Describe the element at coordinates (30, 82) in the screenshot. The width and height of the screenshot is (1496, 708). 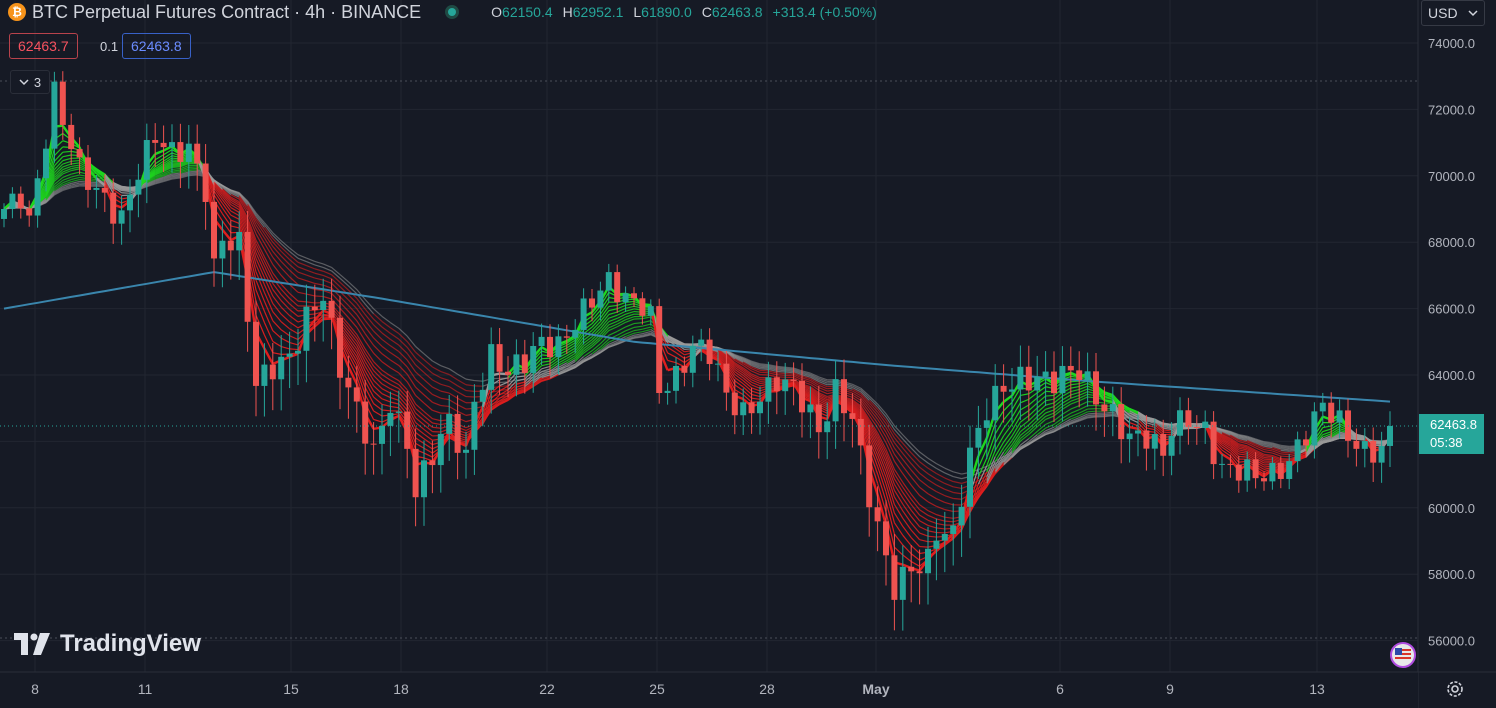
I see `indicators-toggle-button: 3` at that location.